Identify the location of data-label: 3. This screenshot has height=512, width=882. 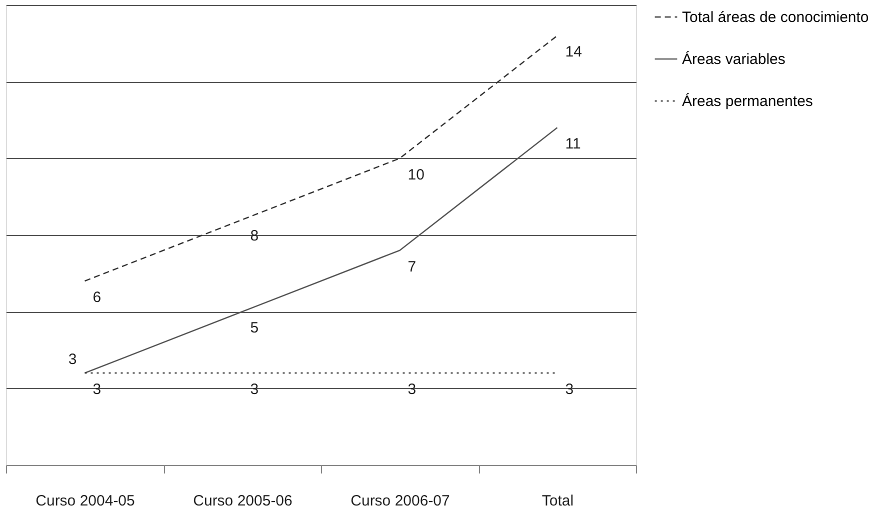
(72, 359).